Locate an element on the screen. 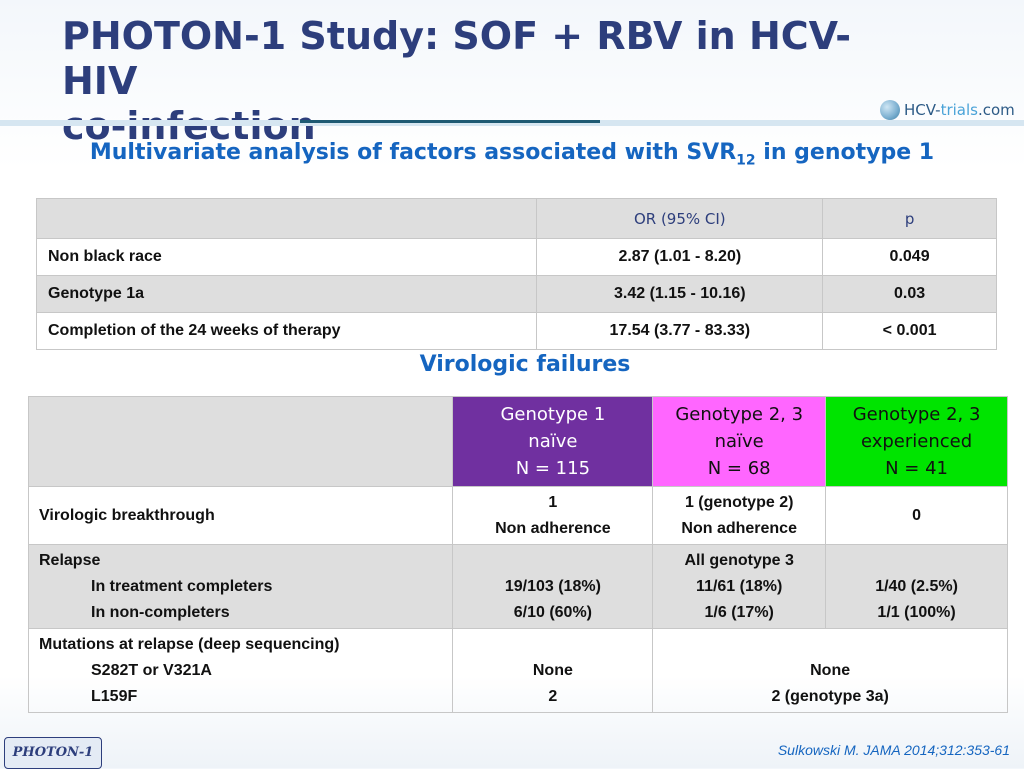 The image size is (1024, 769). table-header-row: OR (95% CI) p is located at coordinates (516, 218).